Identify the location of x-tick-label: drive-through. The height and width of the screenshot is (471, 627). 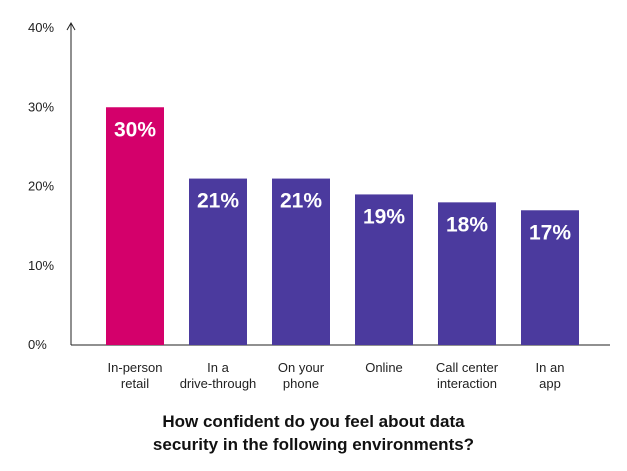
(218, 383).